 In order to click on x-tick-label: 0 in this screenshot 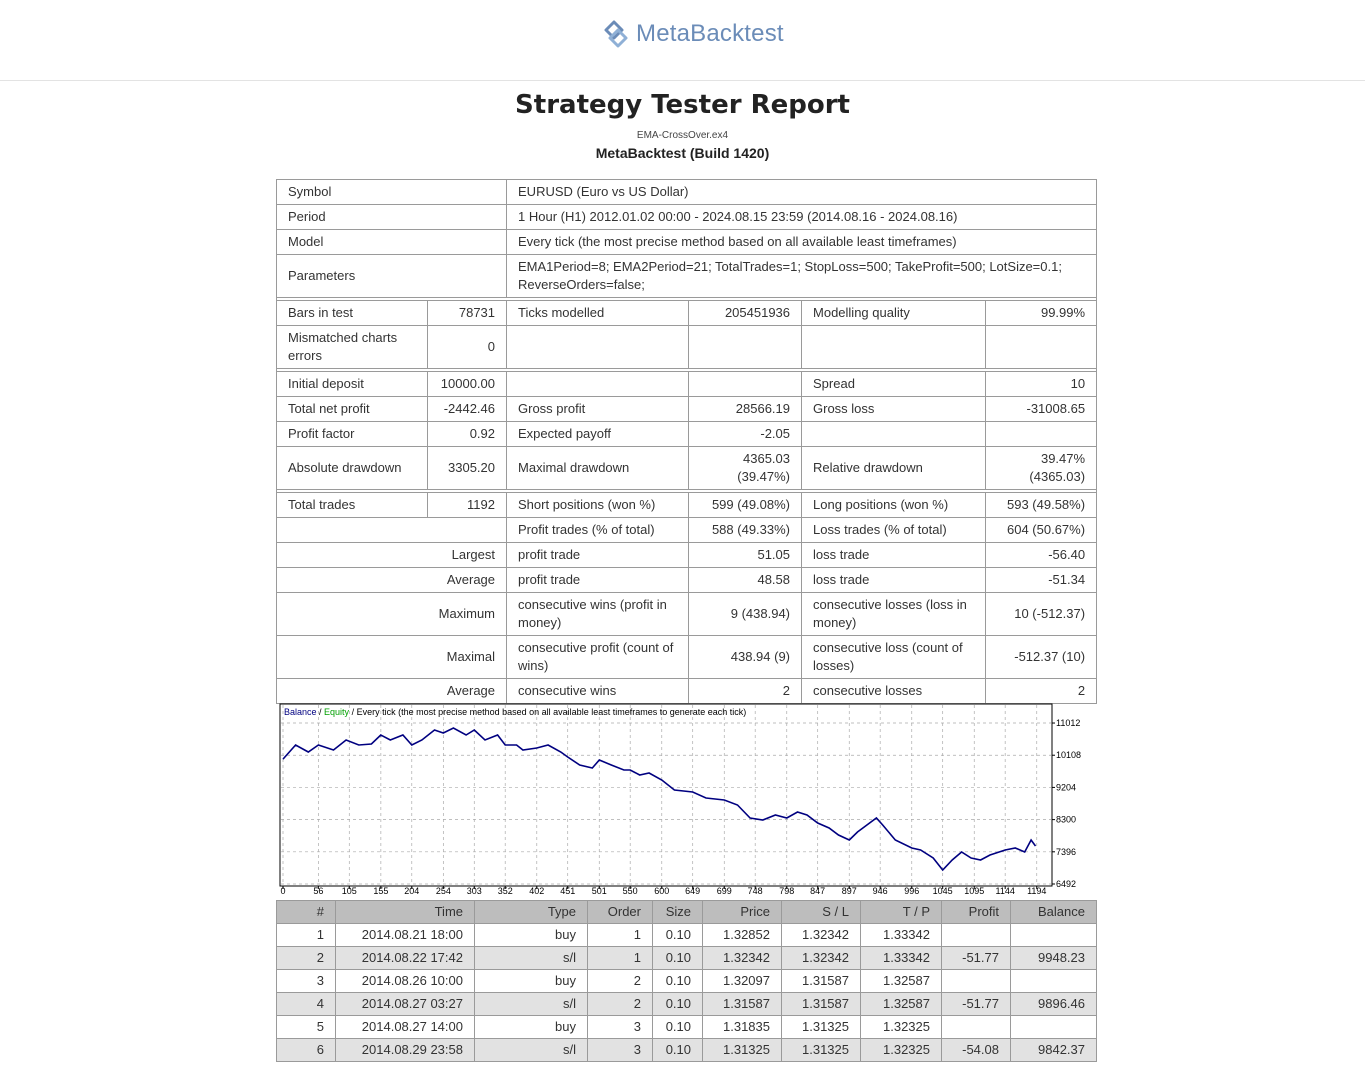, I will do `click(282, 891)`.